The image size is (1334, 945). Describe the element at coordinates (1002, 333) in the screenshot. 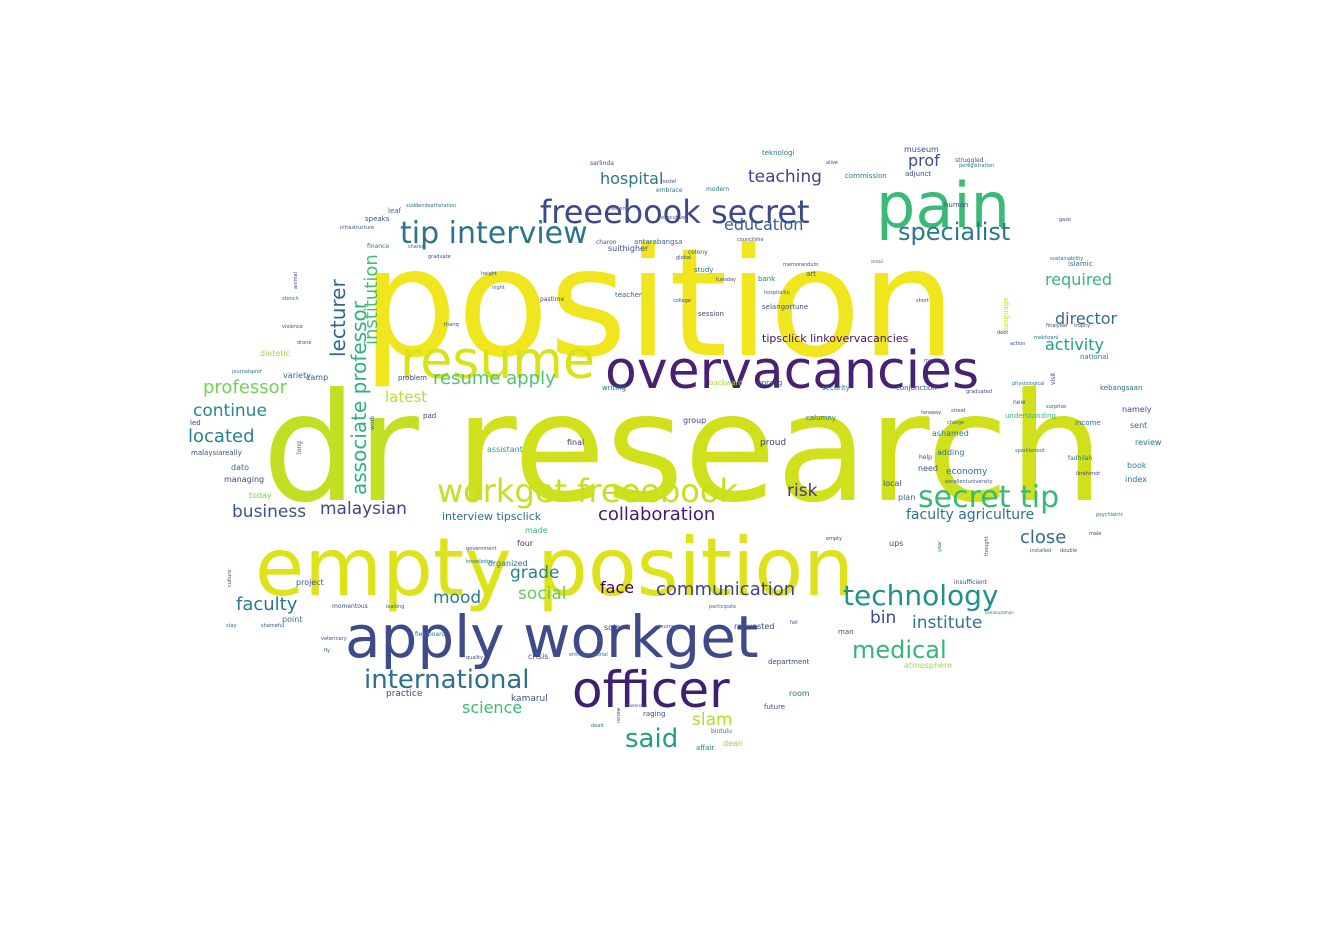

I see `cloud-word: debt` at that location.